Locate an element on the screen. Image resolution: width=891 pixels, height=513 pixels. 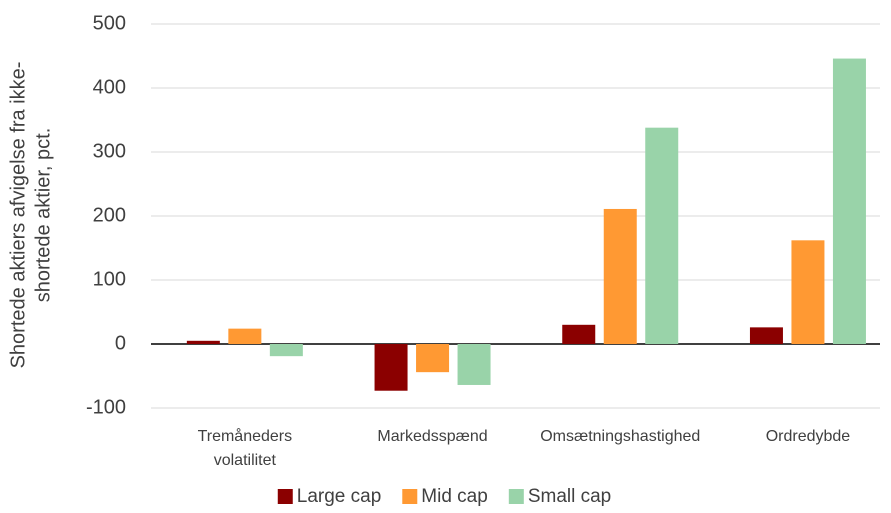
y-tick-label: -100 is located at coordinates (106, 407).